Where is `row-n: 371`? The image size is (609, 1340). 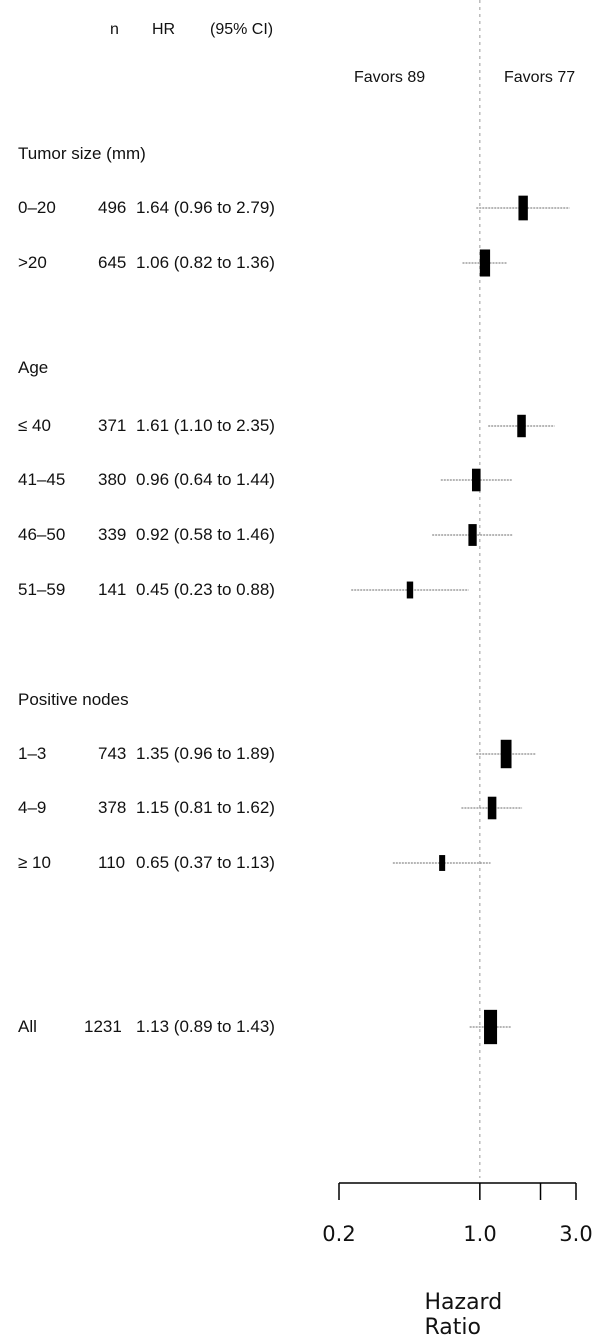
row-n: 371 is located at coordinates (112, 425).